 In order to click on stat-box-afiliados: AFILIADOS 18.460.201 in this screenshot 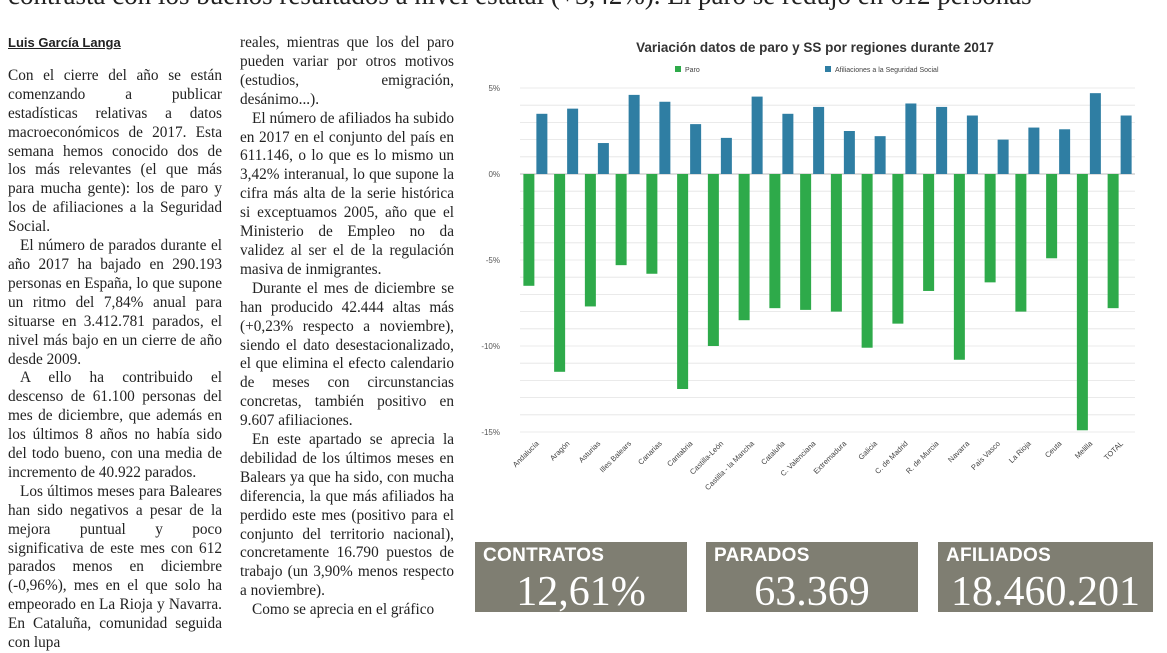, I will do `click(1045, 577)`.